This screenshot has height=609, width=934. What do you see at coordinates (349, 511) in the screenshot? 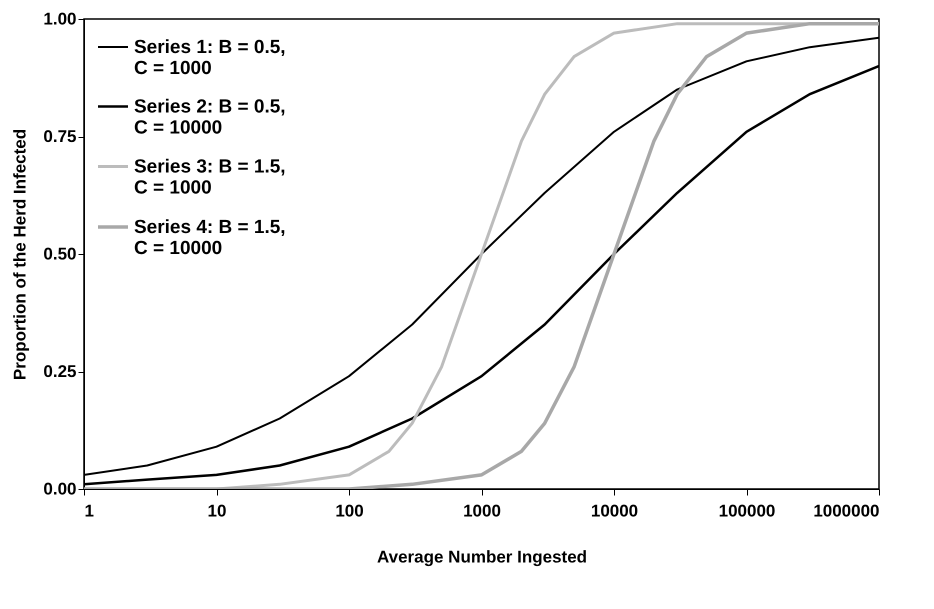
I see `x-tick-label: 100` at bounding box center [349, 511].